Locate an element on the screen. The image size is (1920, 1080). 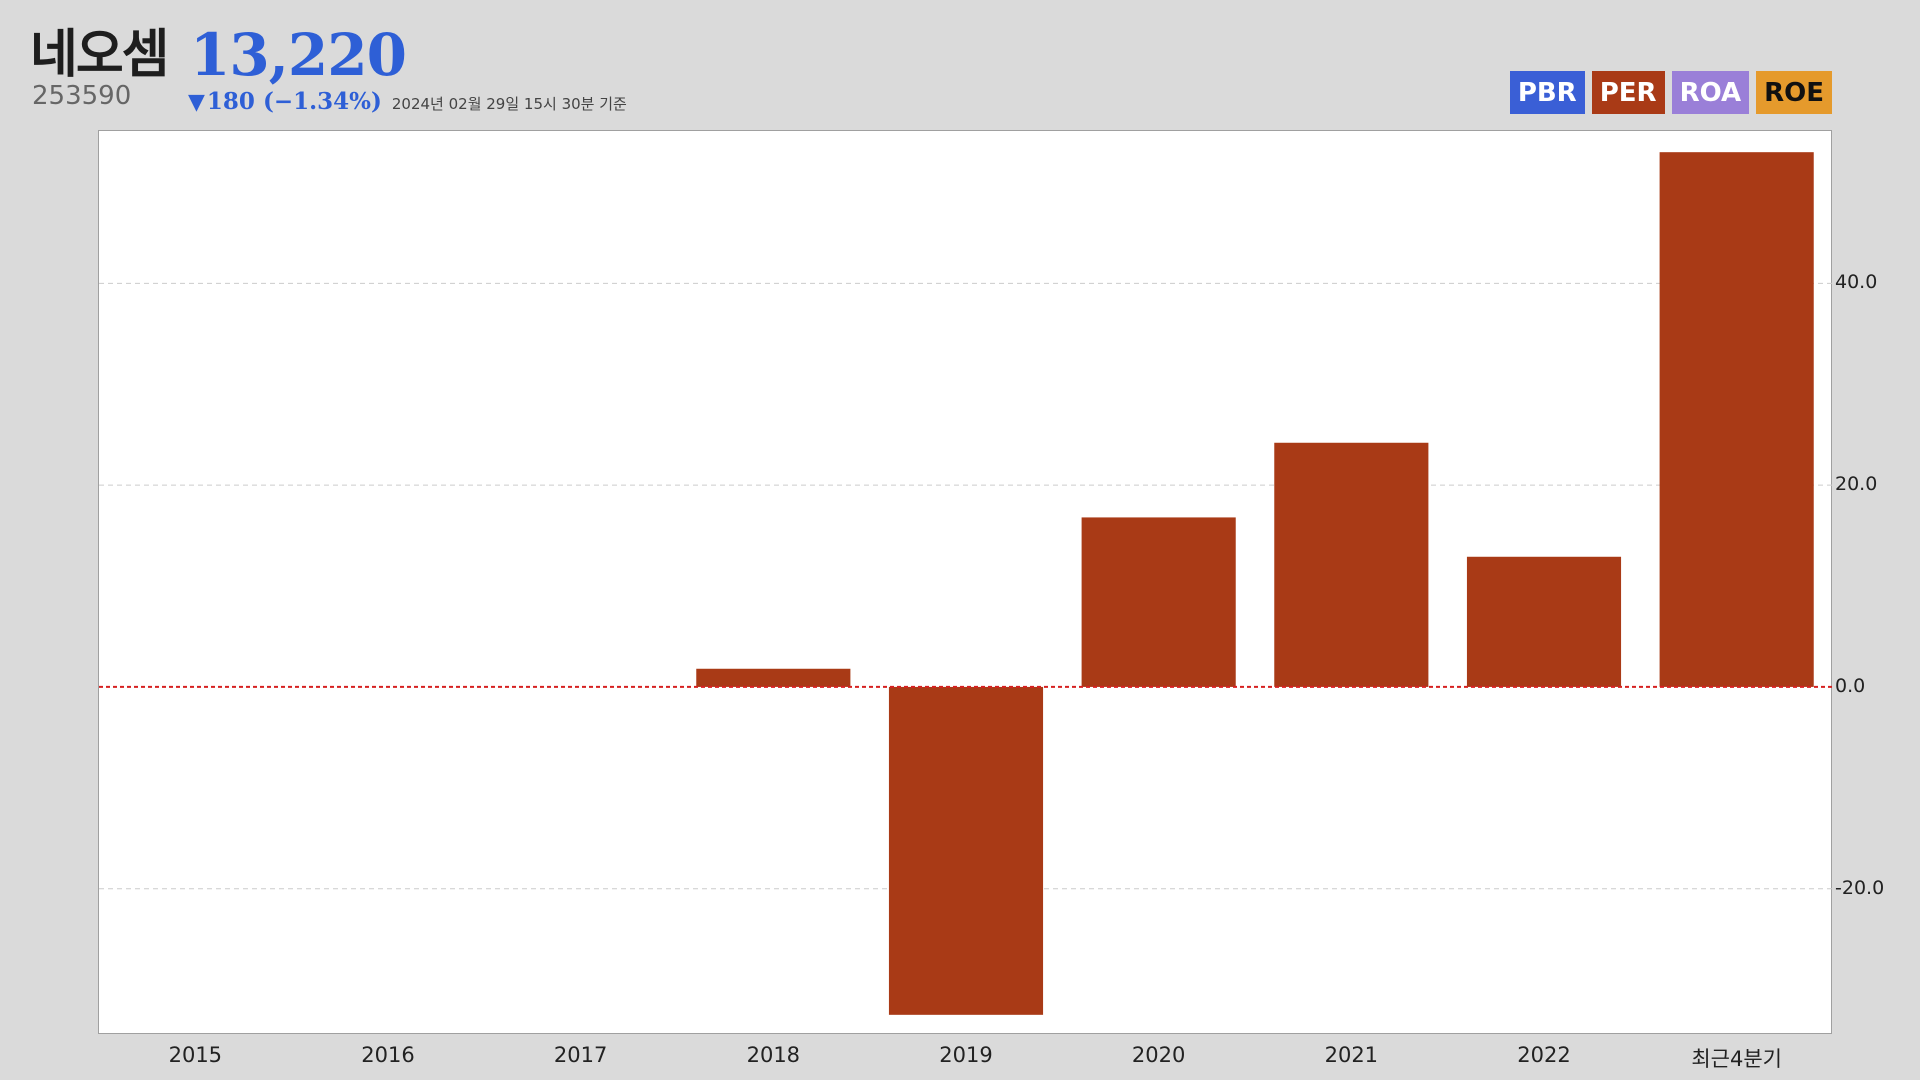
tab-roe: ROE is located at coordinates (1794, 92).